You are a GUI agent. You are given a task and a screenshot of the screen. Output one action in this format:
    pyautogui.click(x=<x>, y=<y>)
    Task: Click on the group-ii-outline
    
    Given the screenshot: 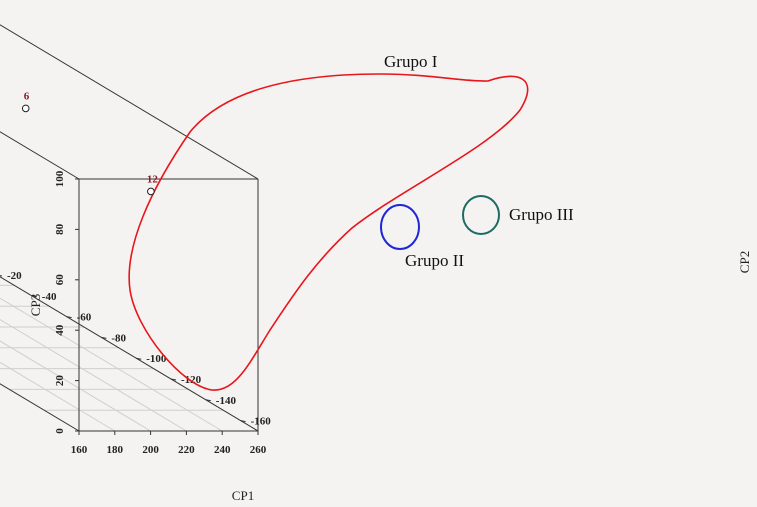 What is the action you would take?
    pyautogui.click(x=400, y=227)
    